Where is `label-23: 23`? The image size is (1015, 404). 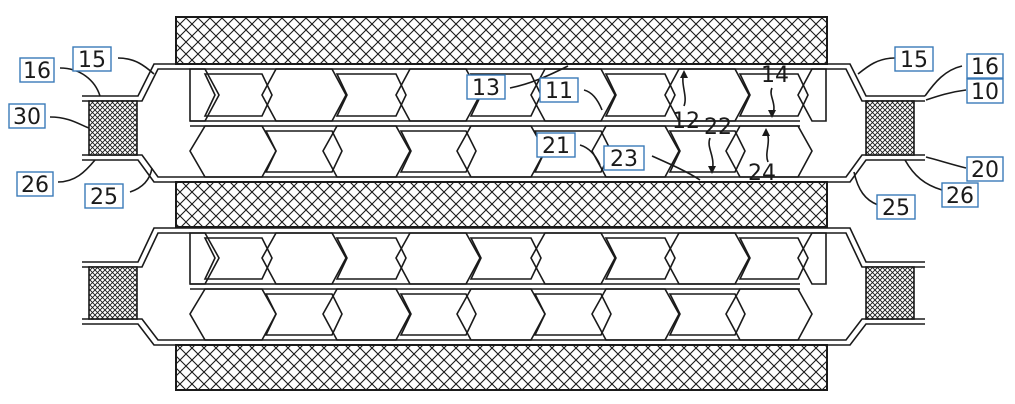
label-23: 23 is located at coordinates (624, 158).